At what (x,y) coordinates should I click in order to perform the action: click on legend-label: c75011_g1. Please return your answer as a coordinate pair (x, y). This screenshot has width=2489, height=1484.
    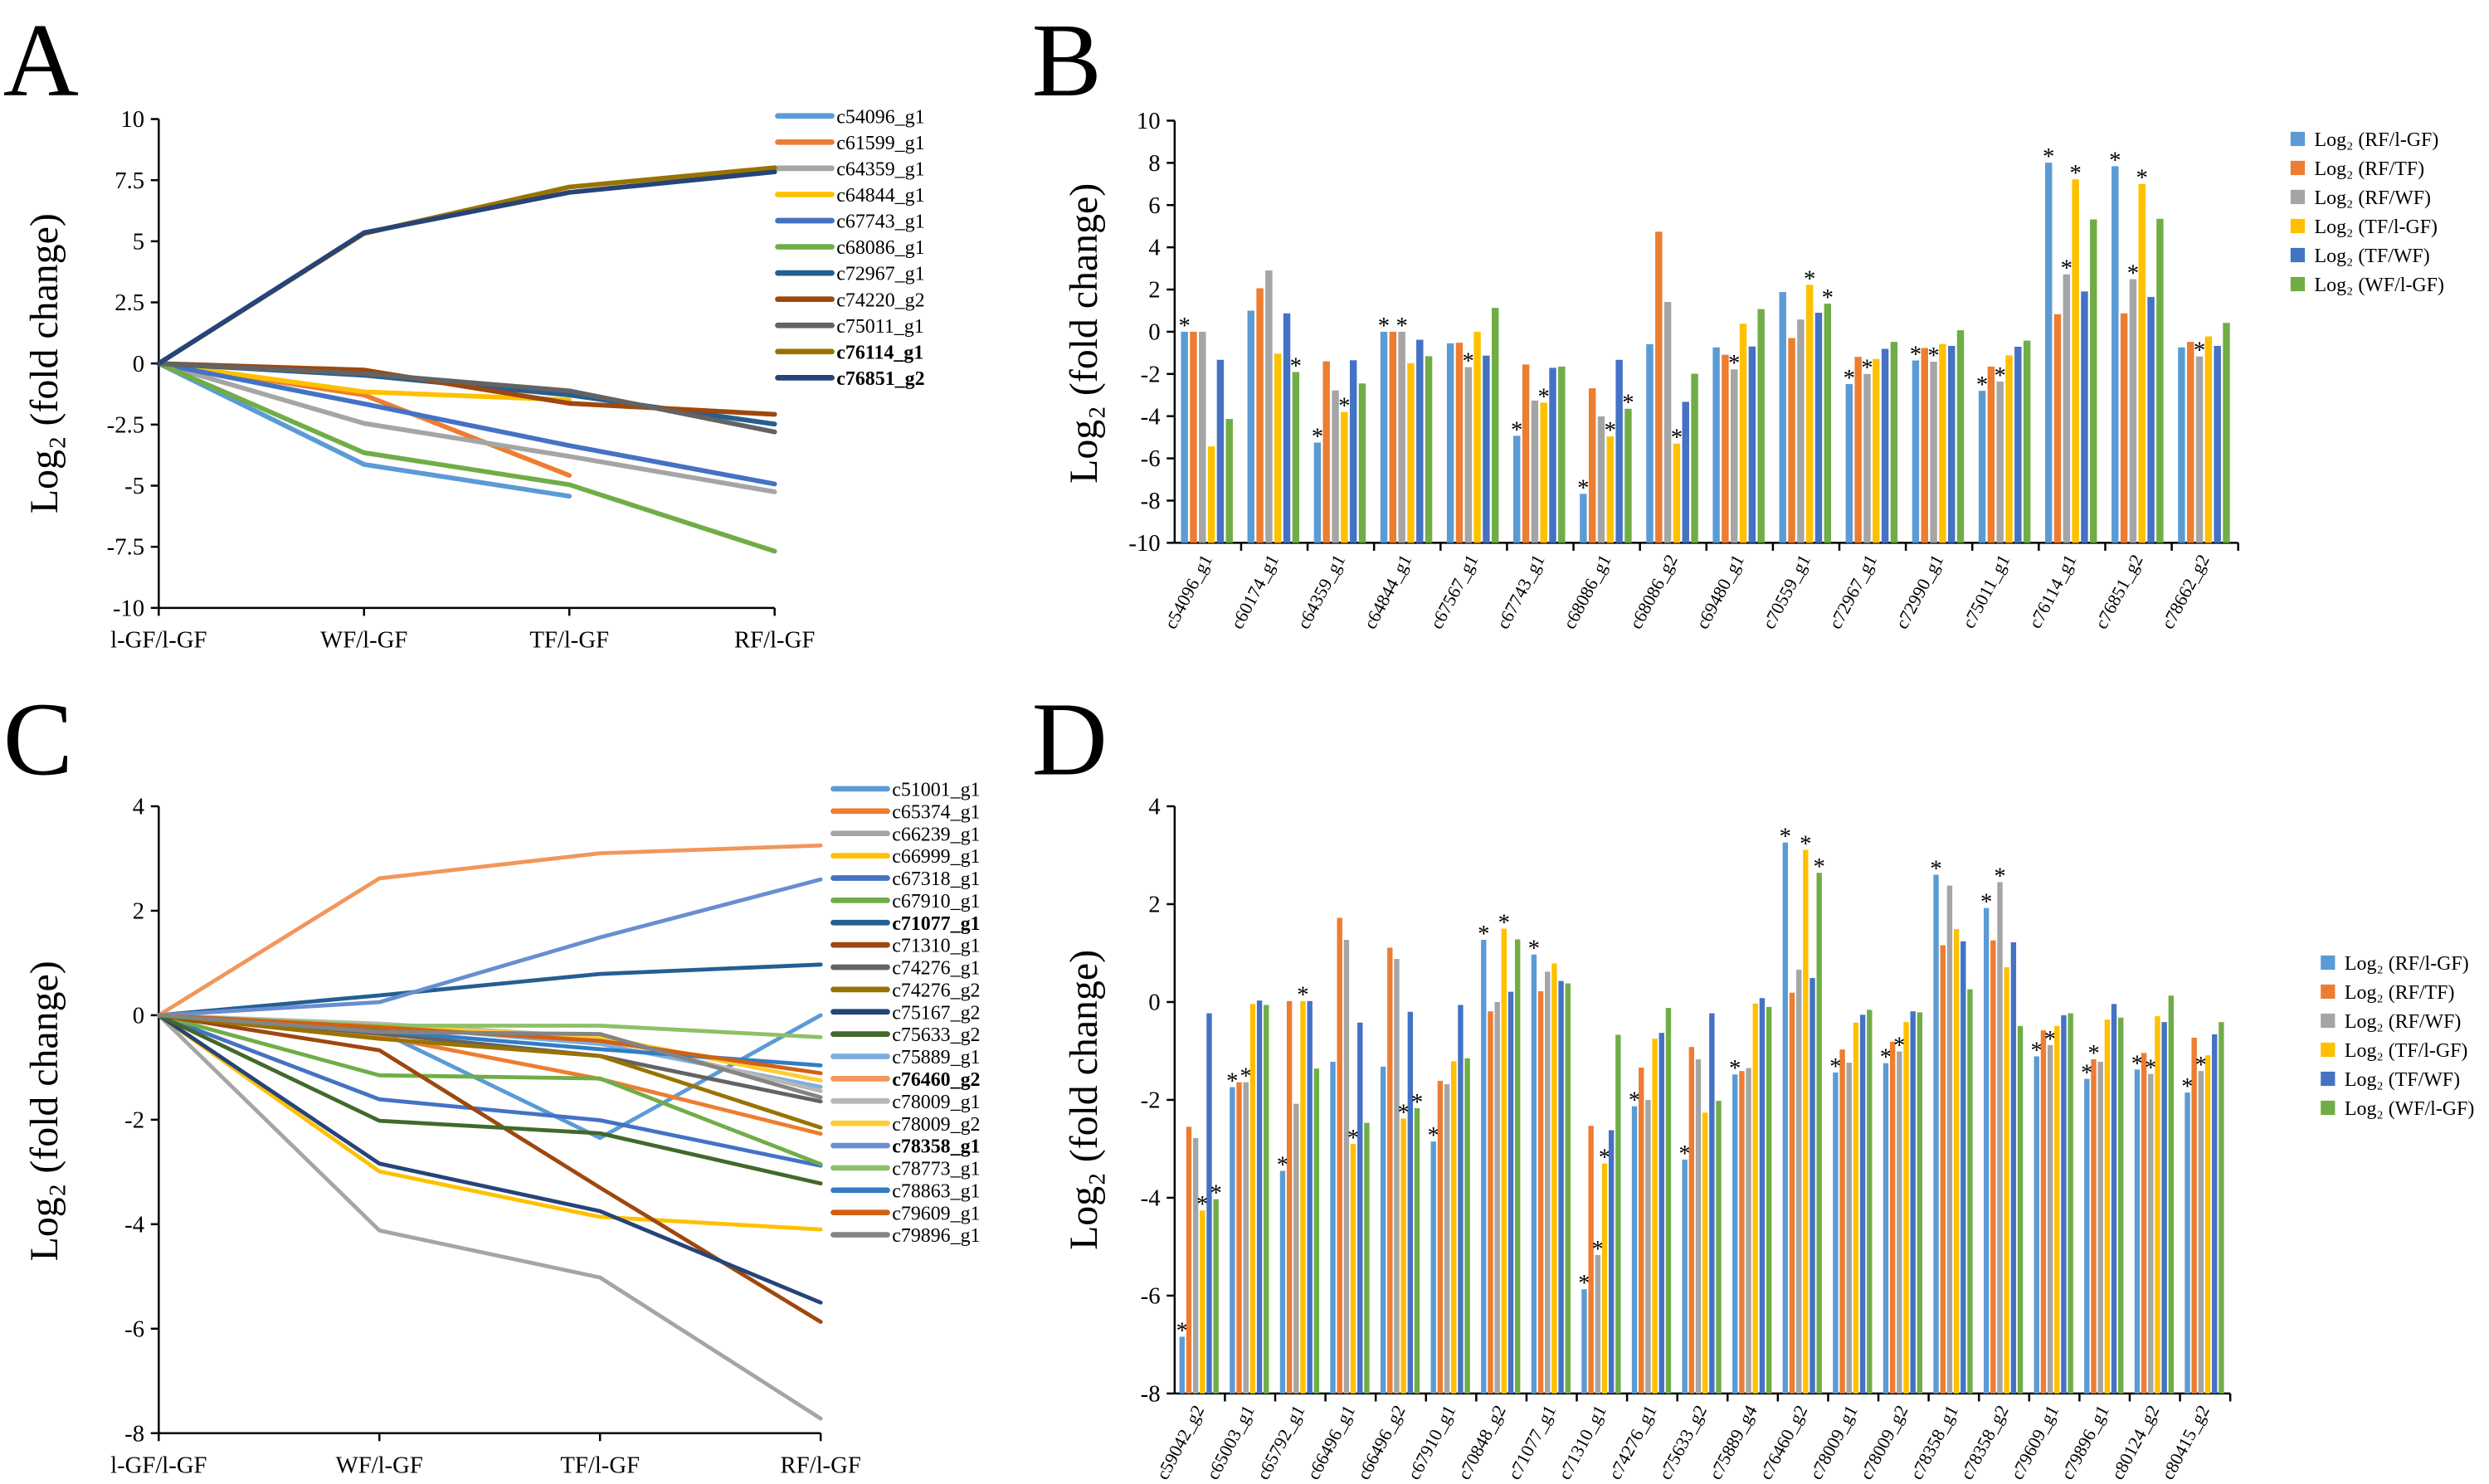
    Looking at the image, I should click on (879, 327).